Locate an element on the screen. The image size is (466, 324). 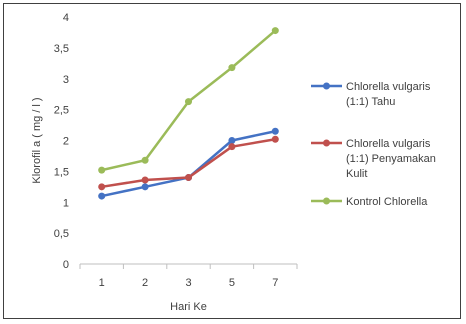
x-tick-label: 7 is located at coordinates (275, 283).